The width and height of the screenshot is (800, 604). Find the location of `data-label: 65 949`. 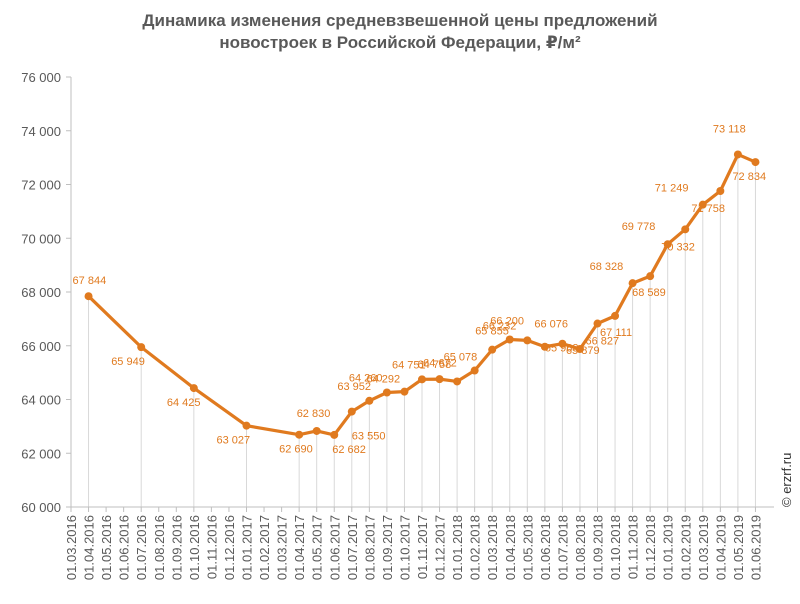

data-label: 65 949 is located at coordinates (128, 362).